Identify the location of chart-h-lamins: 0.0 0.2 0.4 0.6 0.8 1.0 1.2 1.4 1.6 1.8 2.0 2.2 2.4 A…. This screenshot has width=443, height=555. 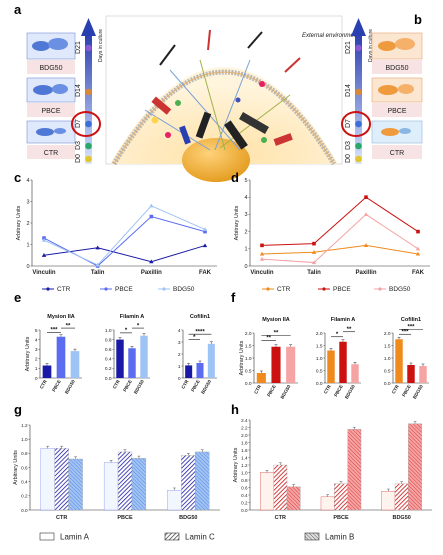
(332, 469).